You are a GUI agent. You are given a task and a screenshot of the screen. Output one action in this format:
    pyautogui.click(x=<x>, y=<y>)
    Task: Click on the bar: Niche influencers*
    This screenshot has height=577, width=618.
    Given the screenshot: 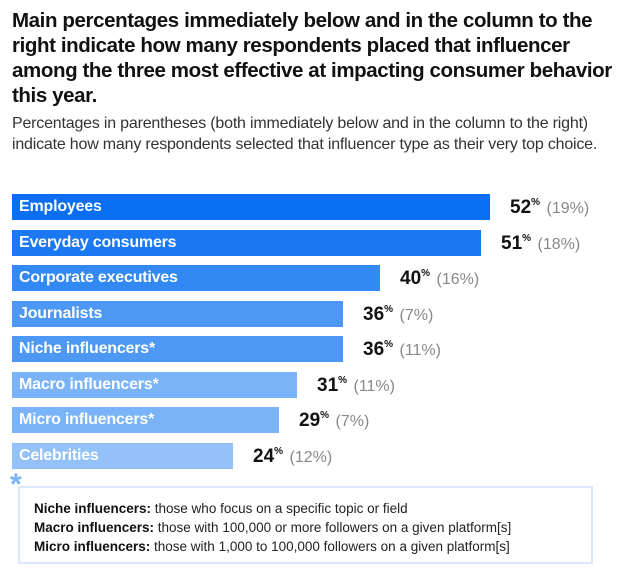 What is the action you would take?
    pyautogui.click(x=177, y=349)
    